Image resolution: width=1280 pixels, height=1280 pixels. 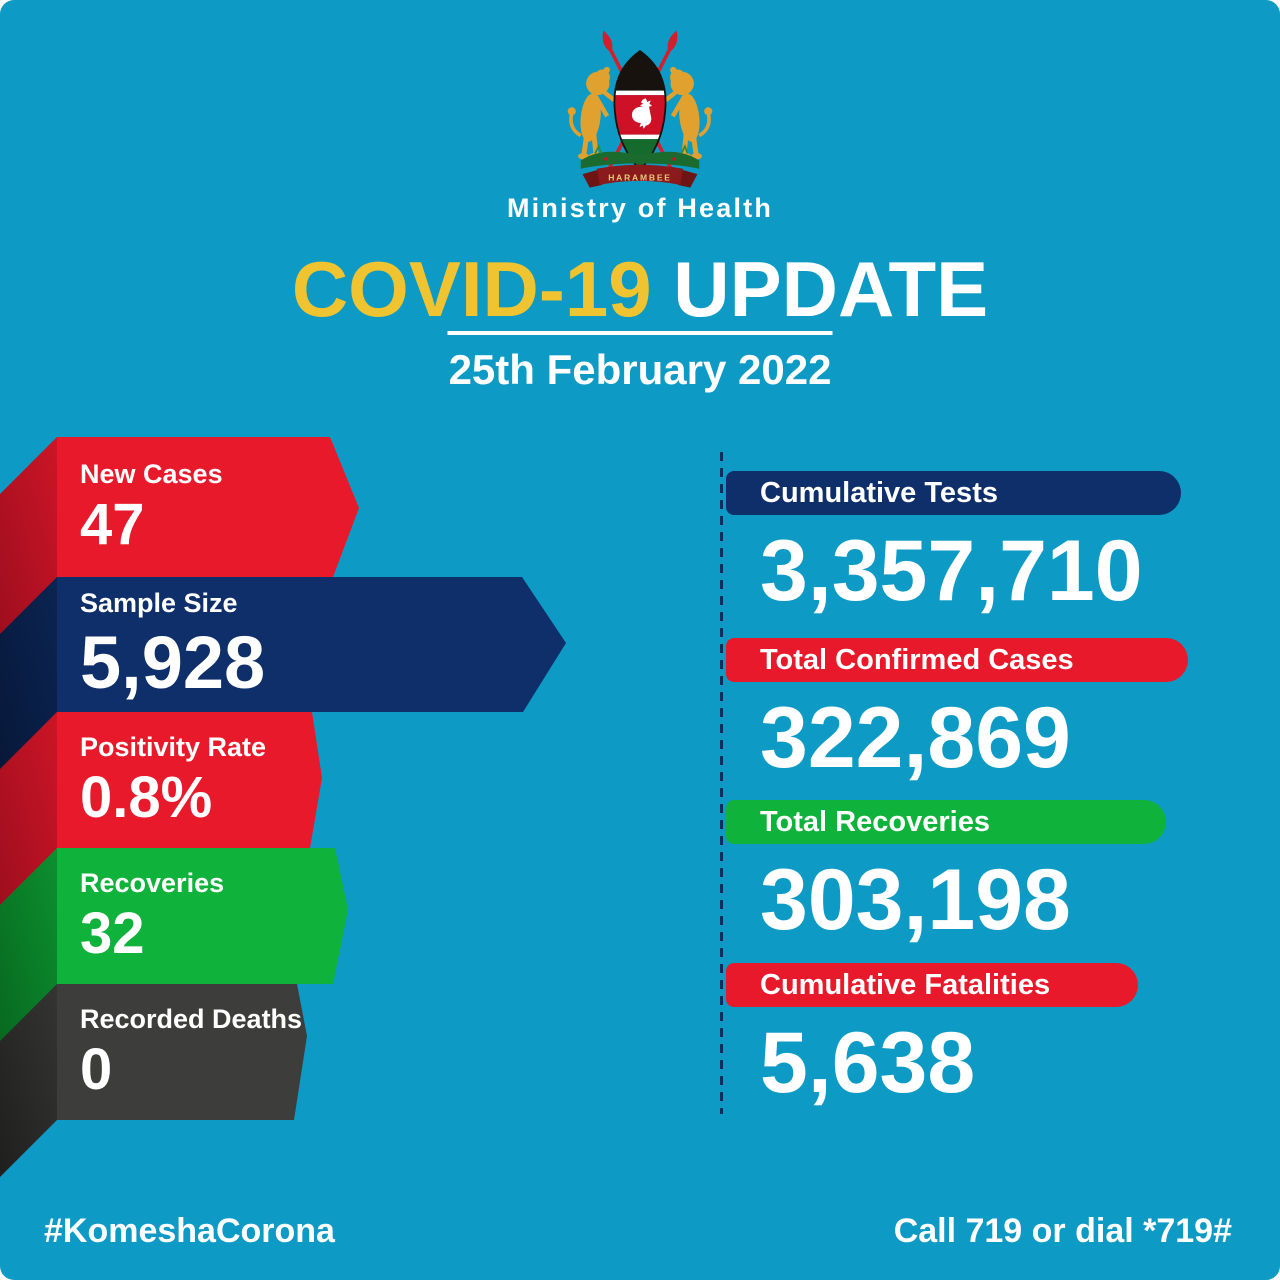 What do you see at coordinates (640, 333) in the screenshot?
I see `title-divider` at bounding box center [640, 333].